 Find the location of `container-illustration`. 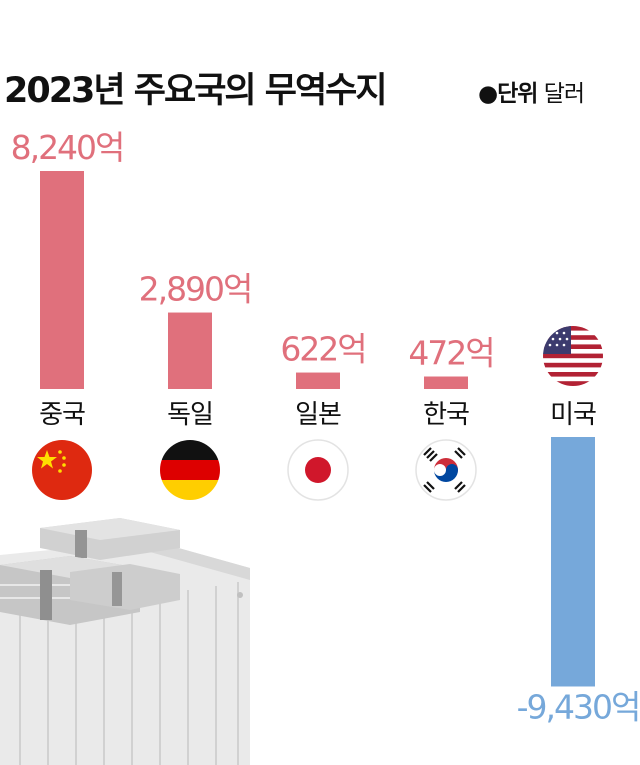

container-illustration is located at coordinates (125, 641).